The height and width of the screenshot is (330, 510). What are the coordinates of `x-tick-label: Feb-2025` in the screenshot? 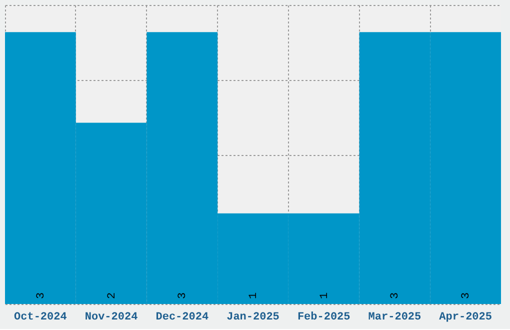 It's located at (324, 318).